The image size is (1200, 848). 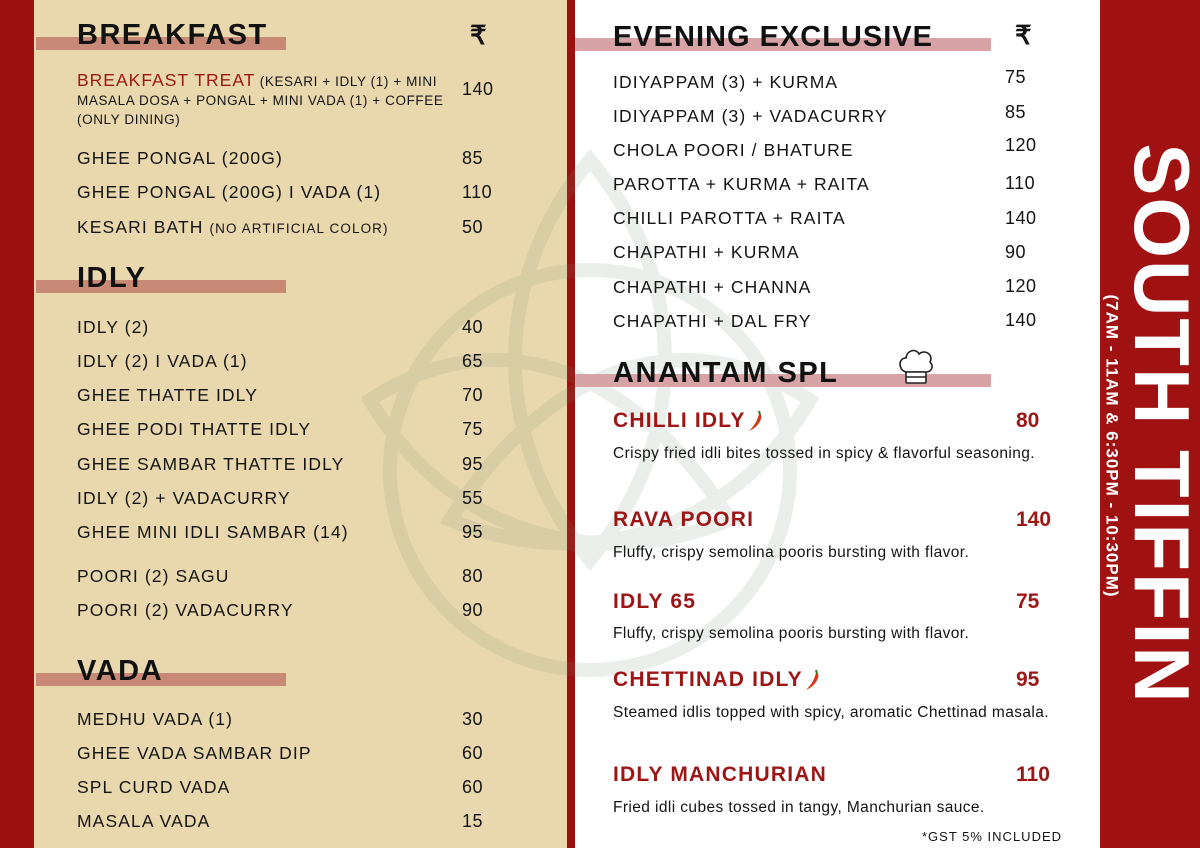 What do you see at coordinates (916, 366) in the screenshot?
I see `chef-hat-icon` at bounding box center [916, 366].